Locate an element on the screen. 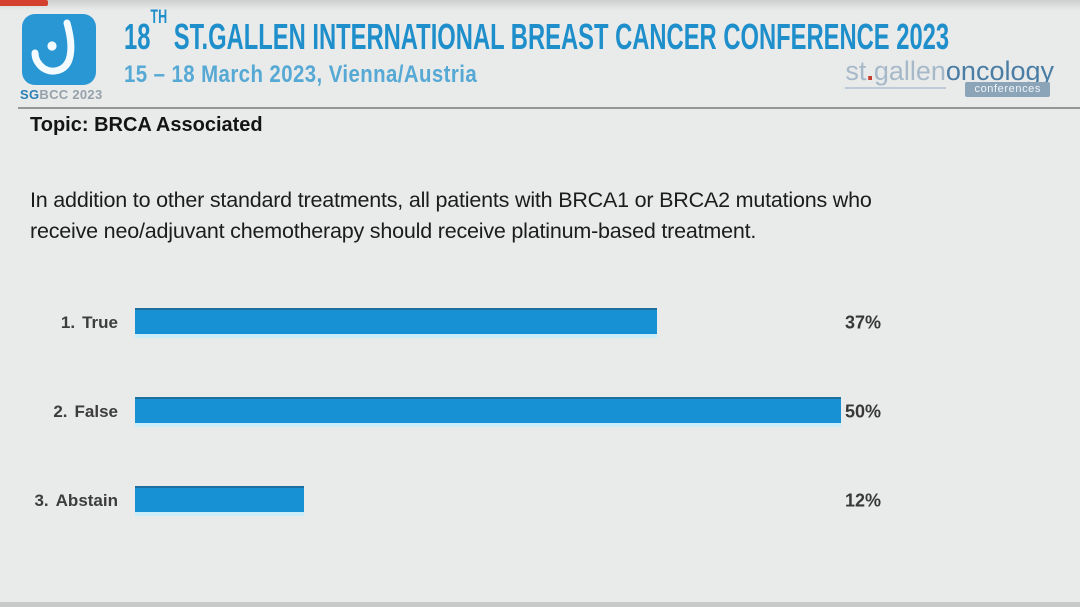 The width and height of the screenshot is (1080, 607). logo-caption-rest: BCC 2023 is located at coordinates (71, 94).